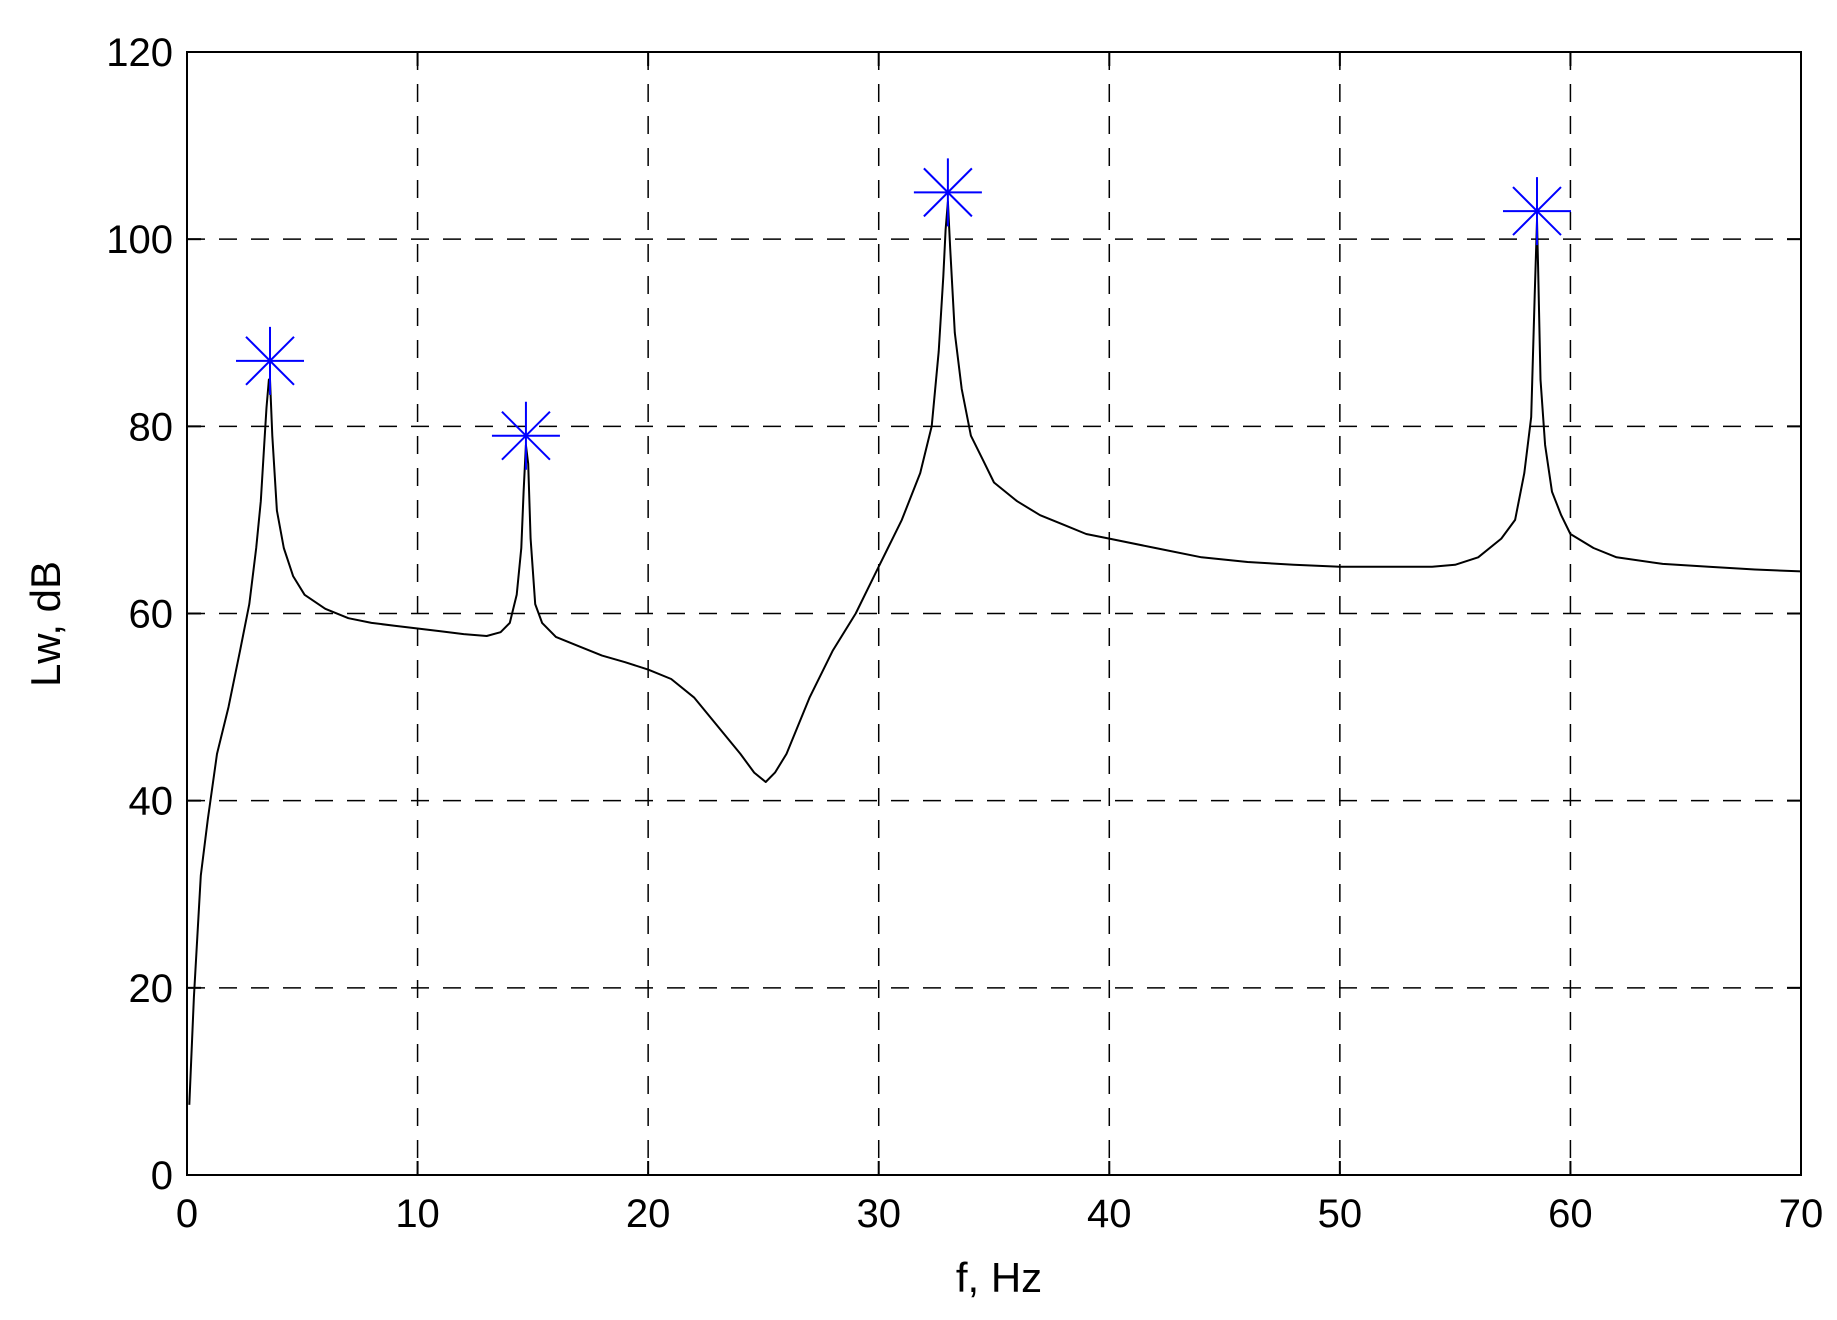 The height and width of the screenshot is (1320, 1837). I want to click on x-tick-label: 20, so click(648, 1214).